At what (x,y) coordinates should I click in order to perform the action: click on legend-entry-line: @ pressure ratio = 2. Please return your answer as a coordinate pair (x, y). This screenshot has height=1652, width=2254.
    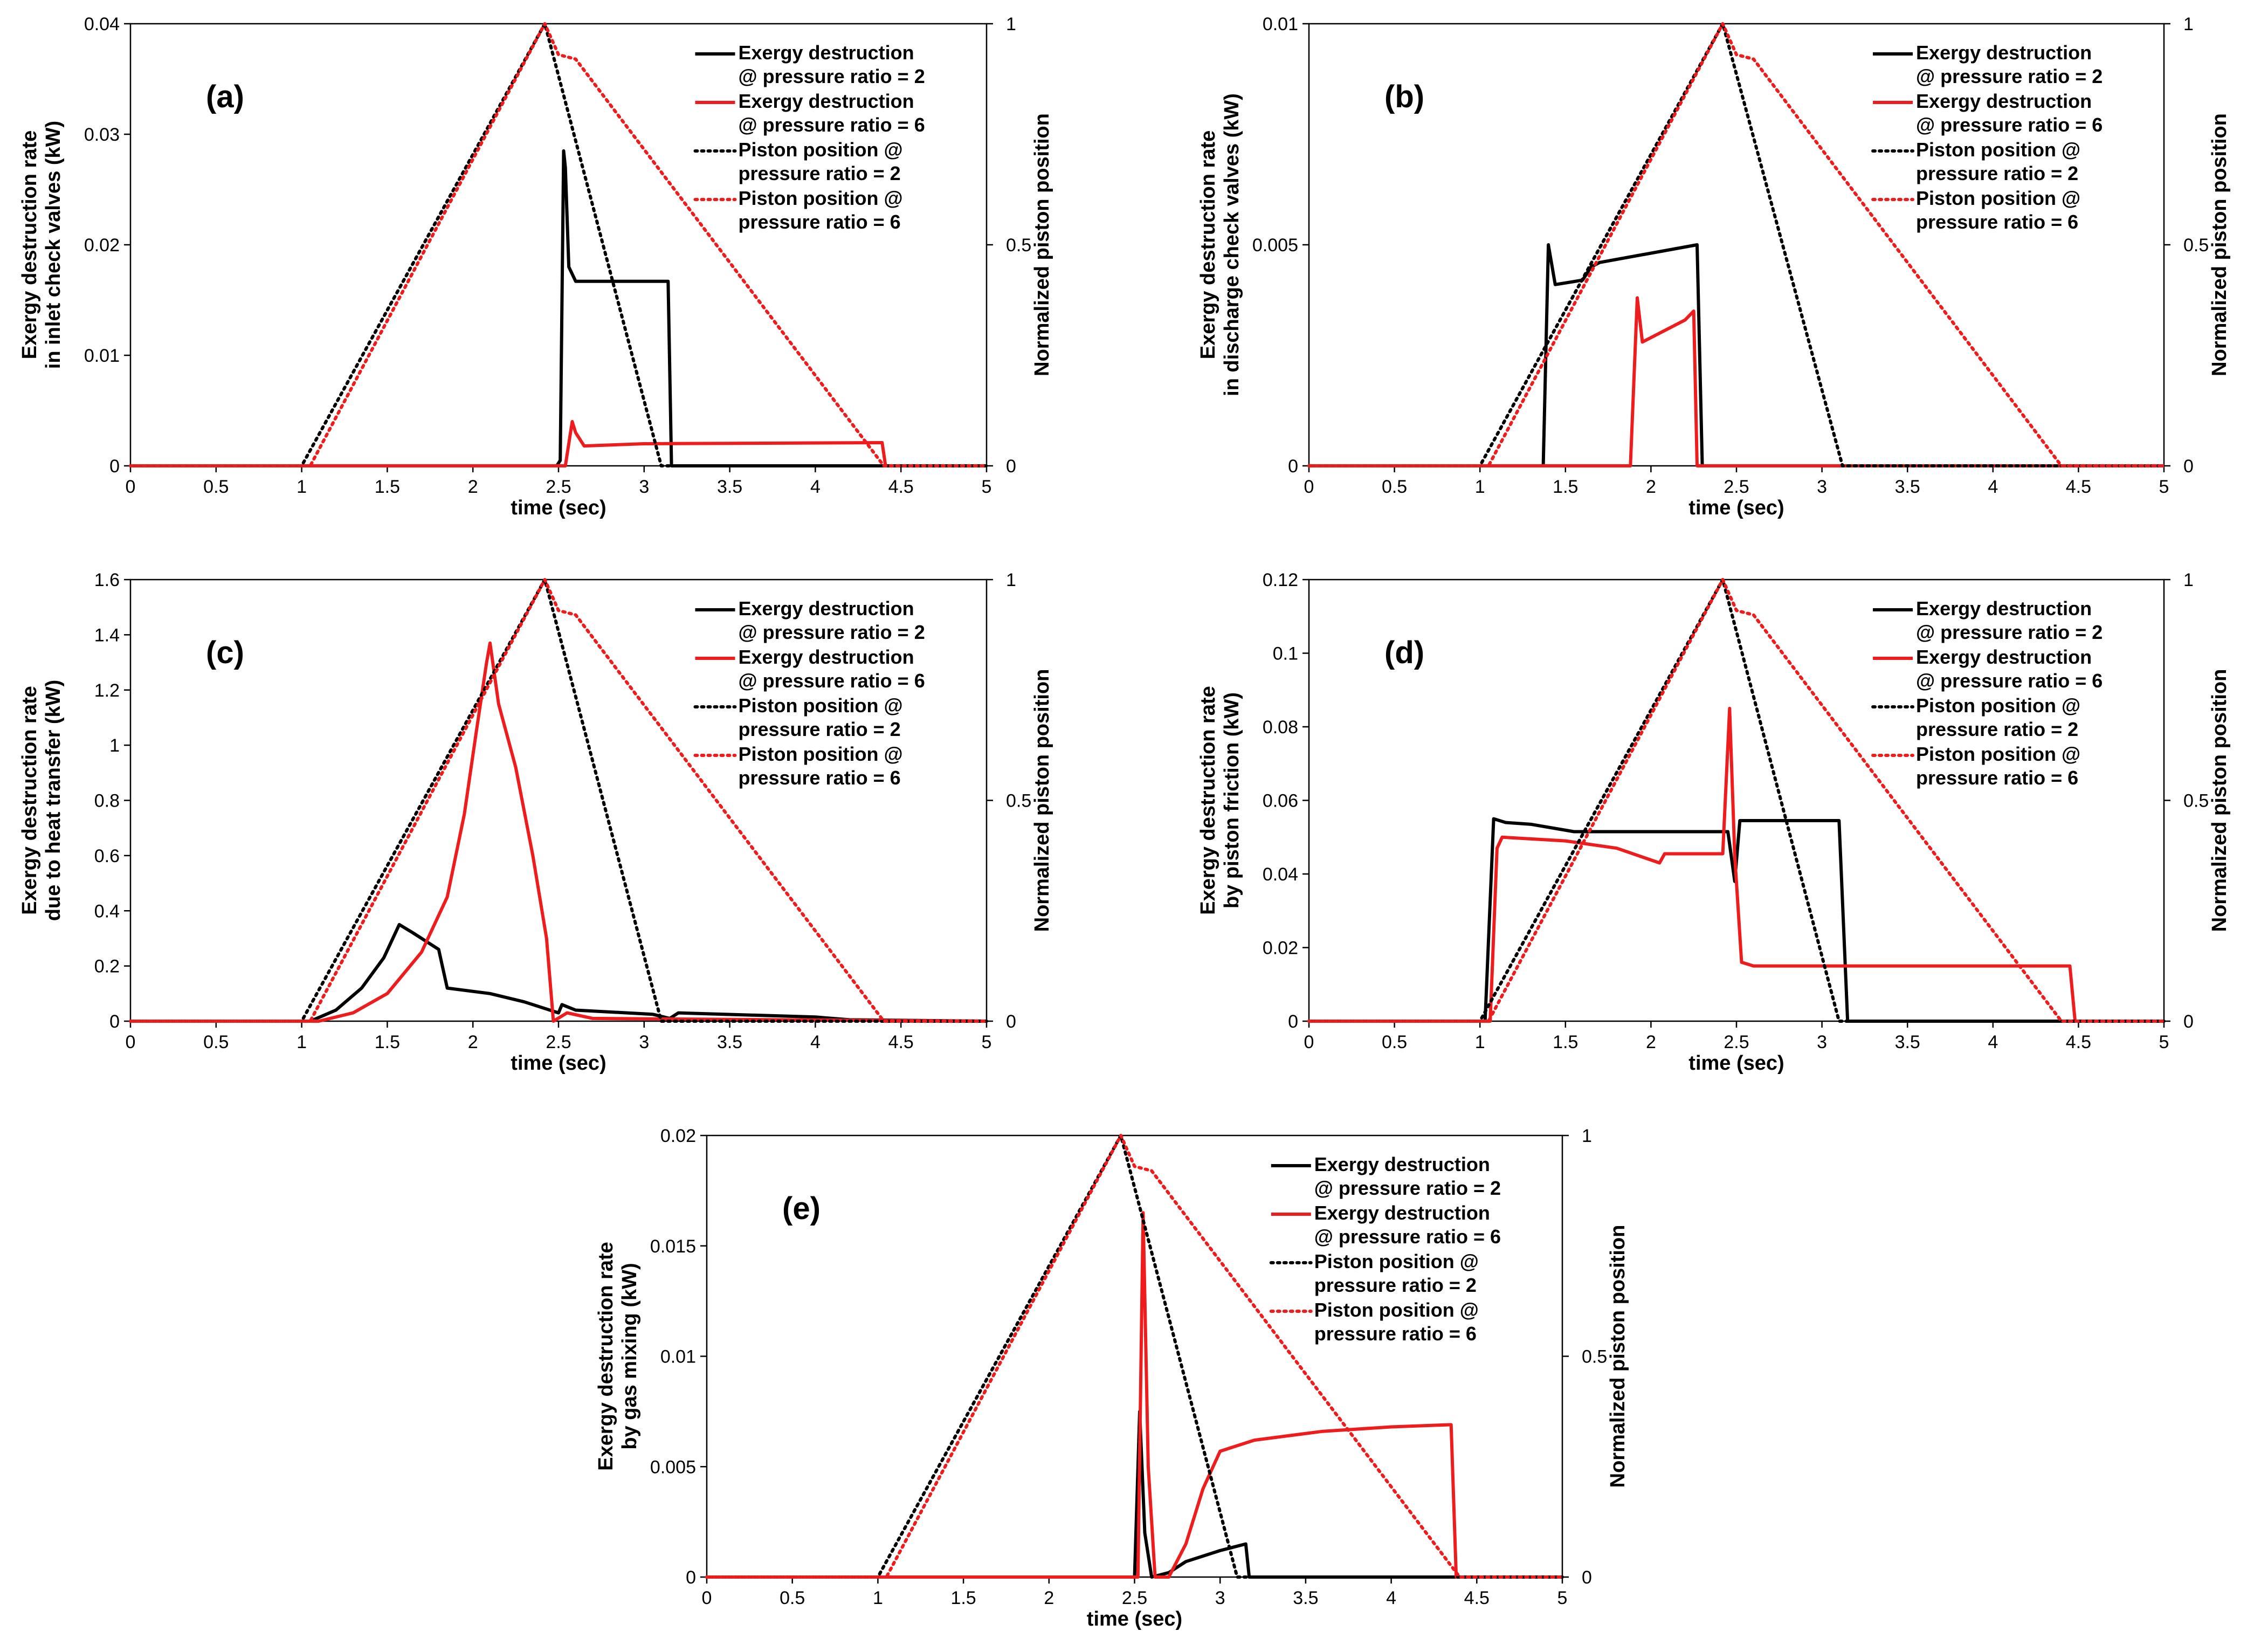
    Looking at the image, I should click on (831, 632).